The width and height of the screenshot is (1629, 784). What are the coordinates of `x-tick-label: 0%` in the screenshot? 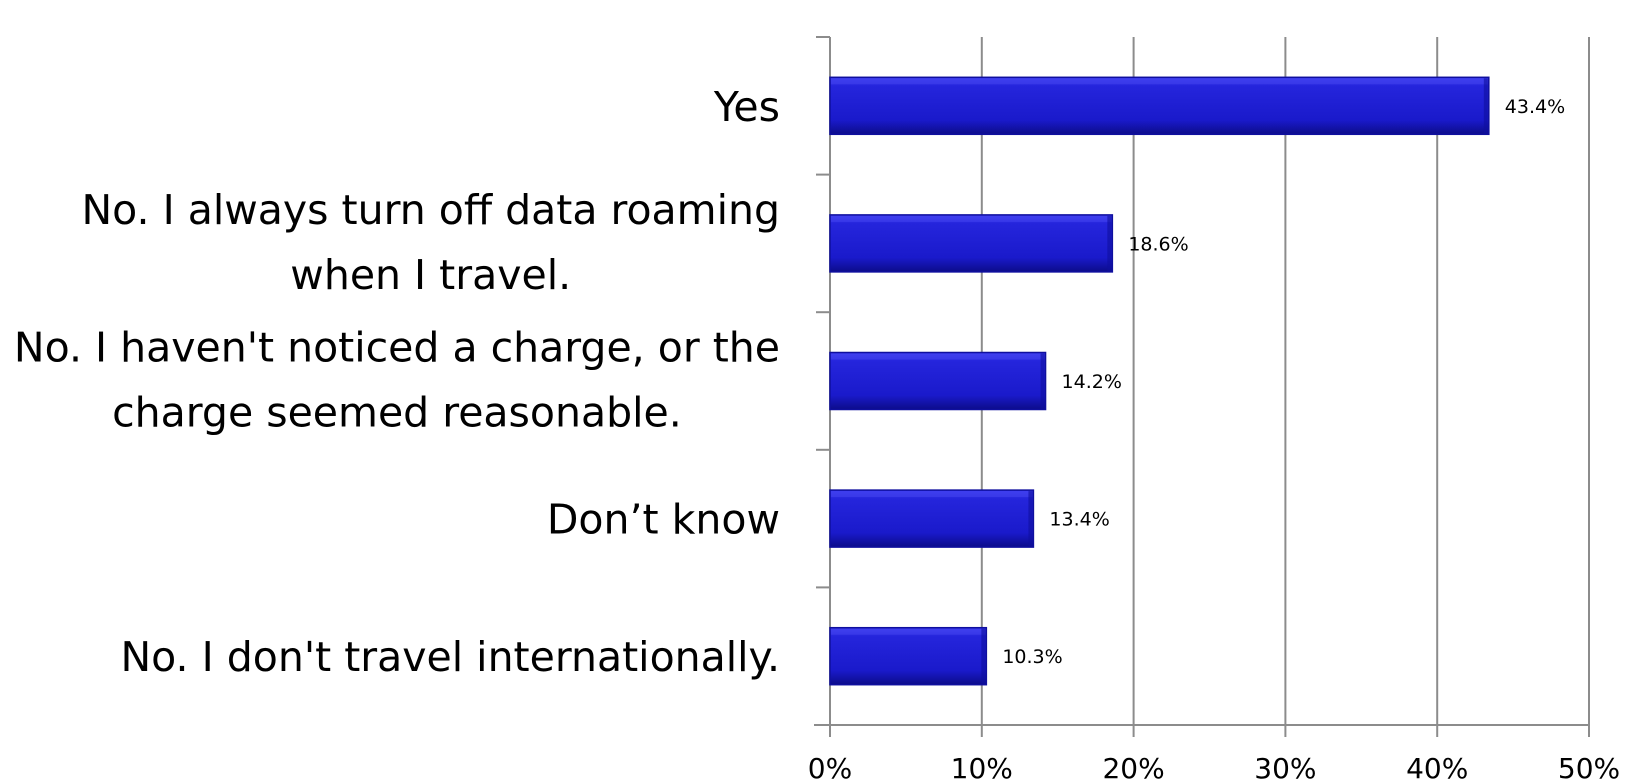 It's located at (830, 768).